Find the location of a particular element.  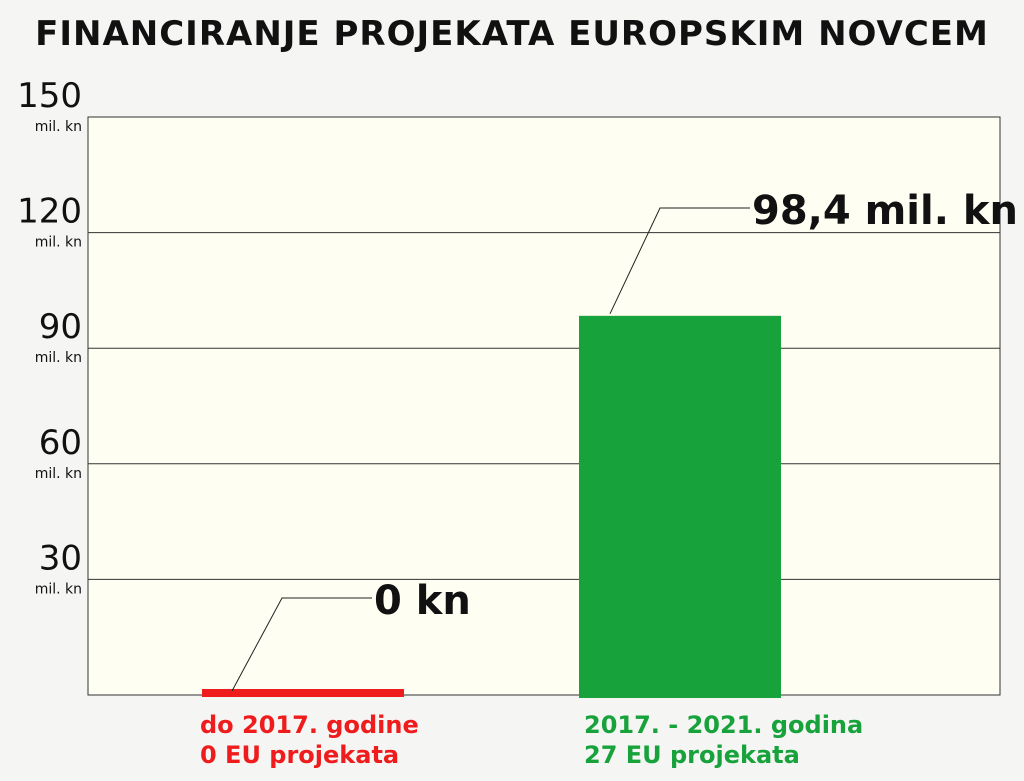

bar-second is located at coordinates (680, 506).